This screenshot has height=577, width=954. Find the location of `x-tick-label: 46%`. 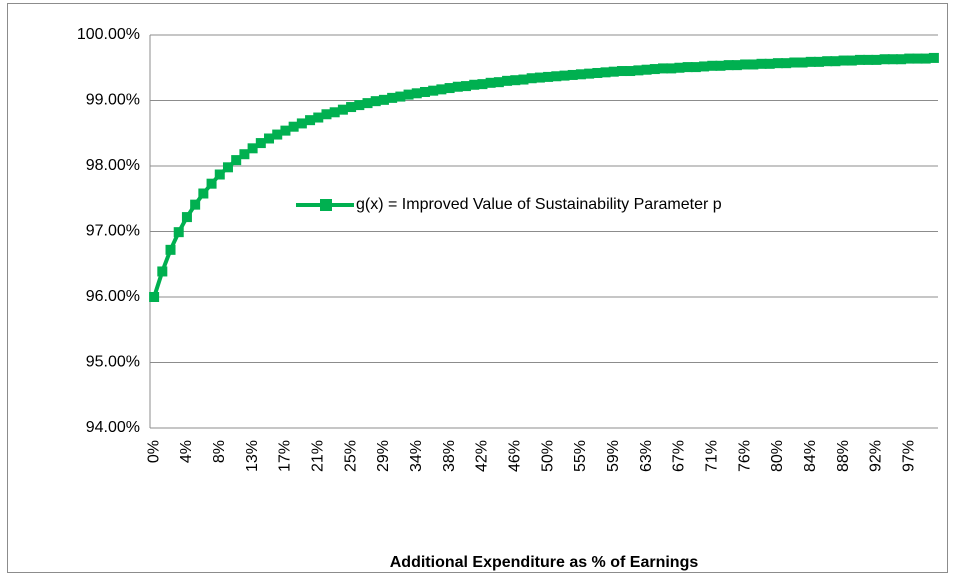

x-tick-label: 46% is located at coordinates (514, 456).